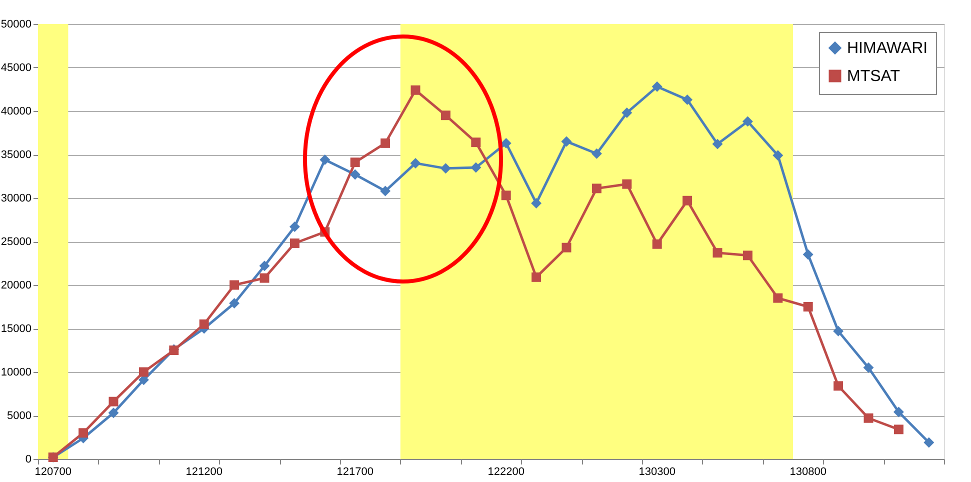 The image size is (971, 482). Describe the element at coordinates (16, 198) in the screenshot. I see `y-tick-label: 30000` at that location.